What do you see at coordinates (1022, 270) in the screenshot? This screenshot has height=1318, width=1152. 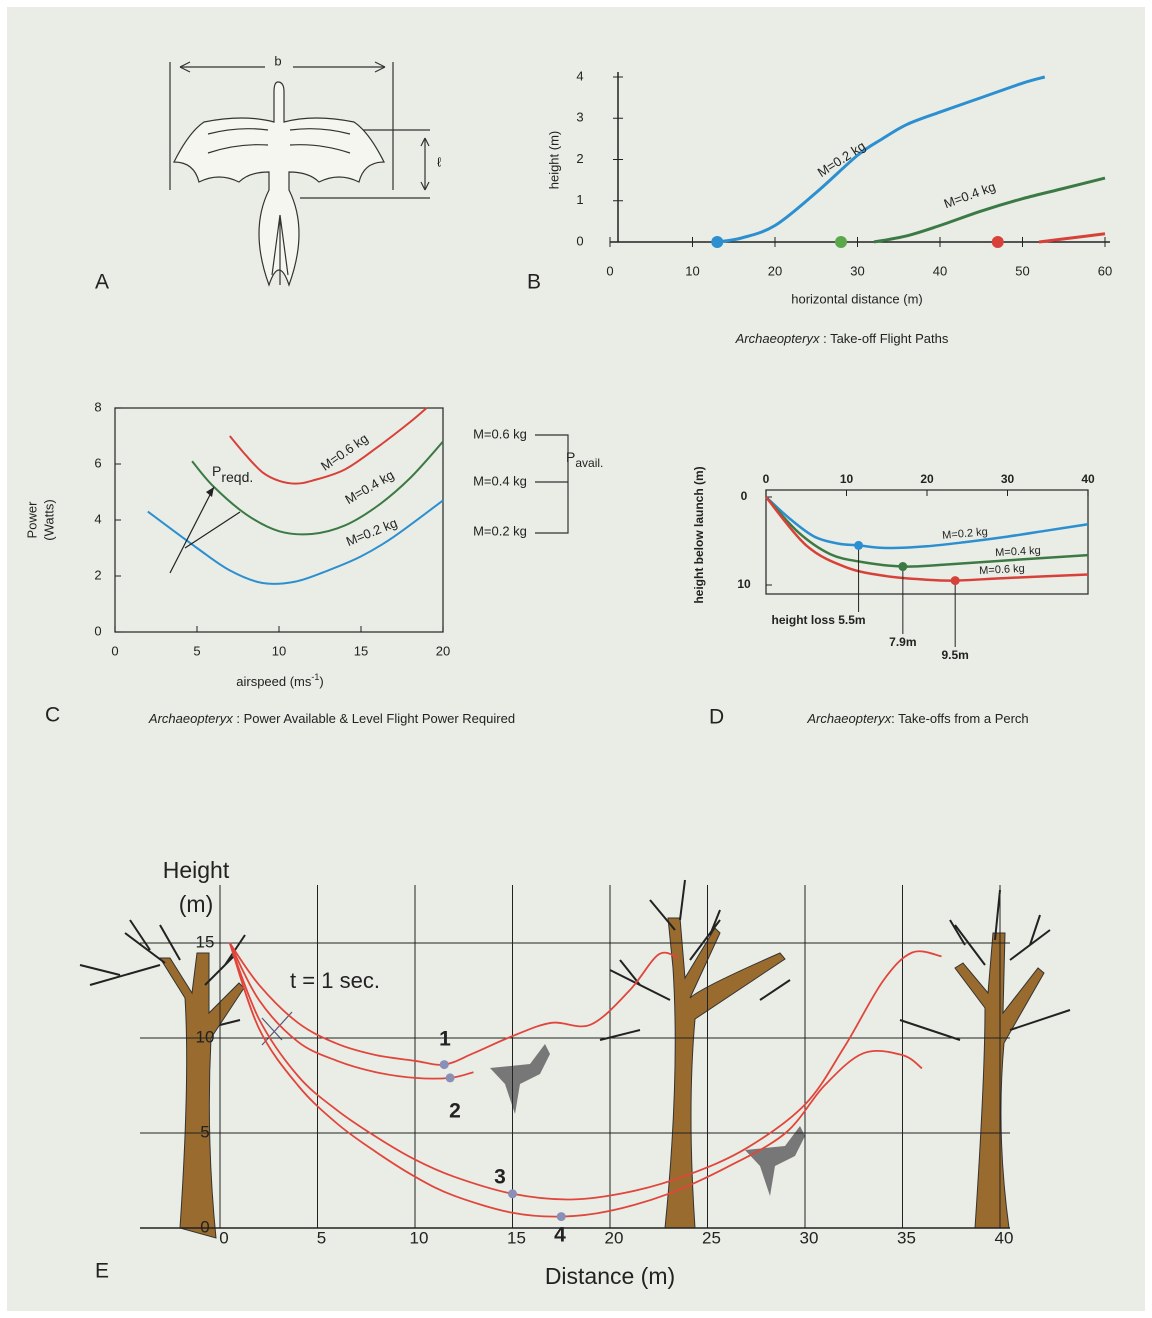 I see `x-tick-label: 50` at bounding box center [1022, 270].